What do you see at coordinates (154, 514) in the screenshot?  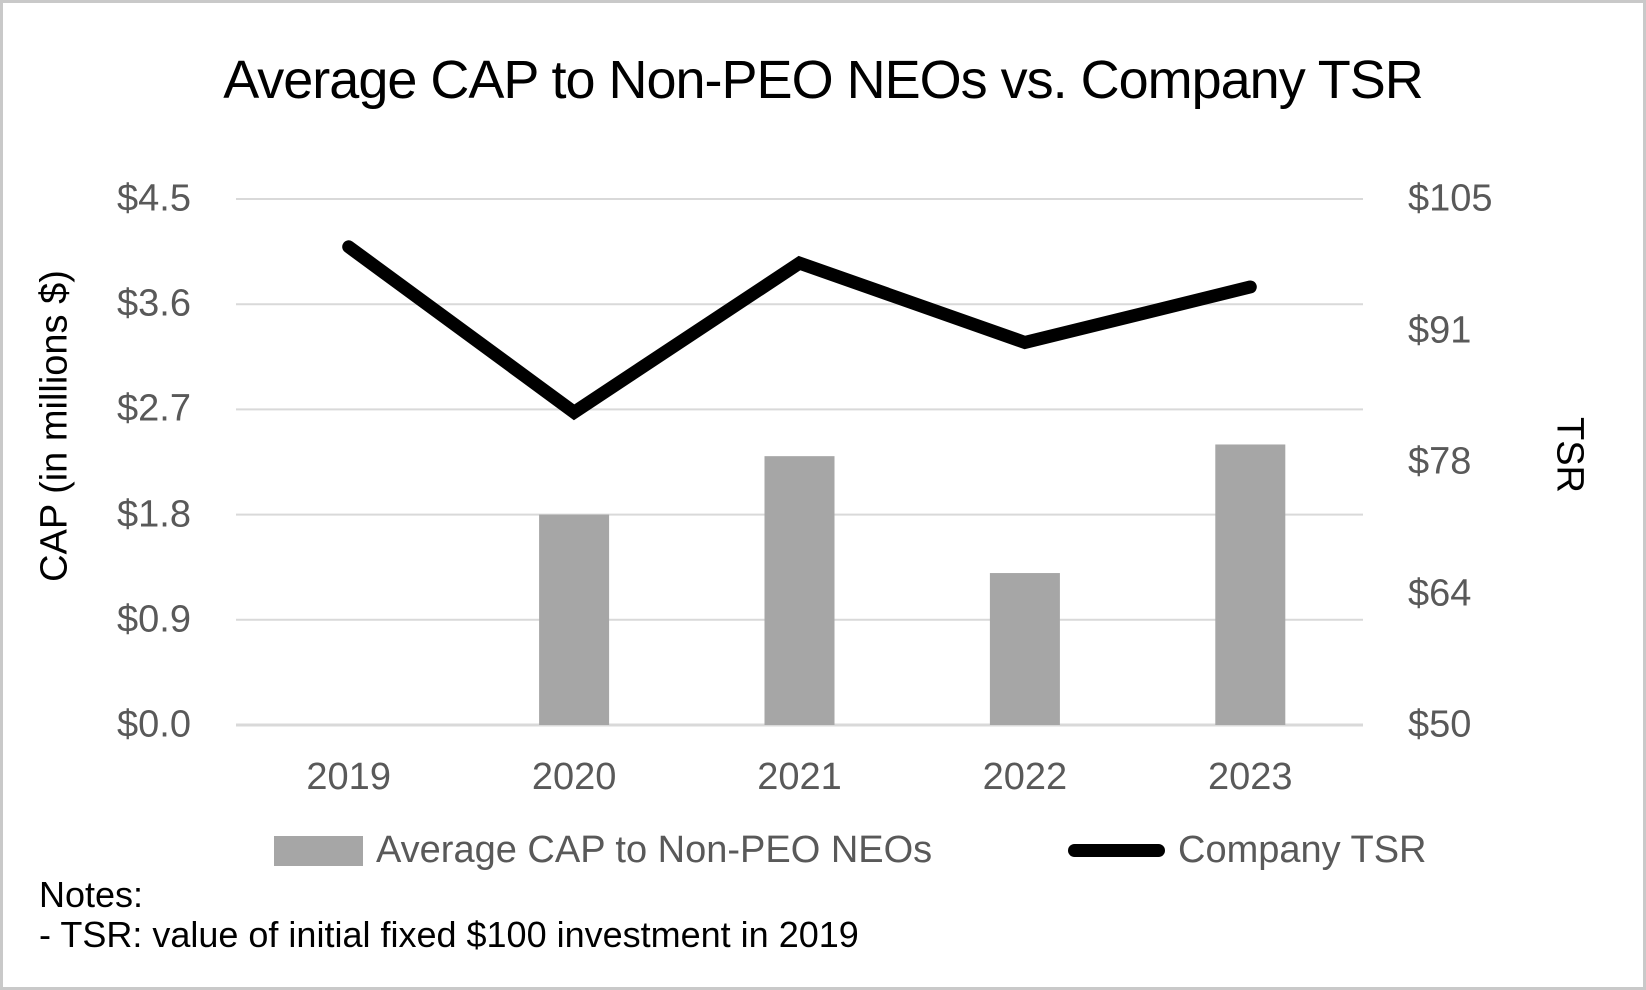 I see `left-axis-tick-label: $1.8` at bounding box center [154, 514].